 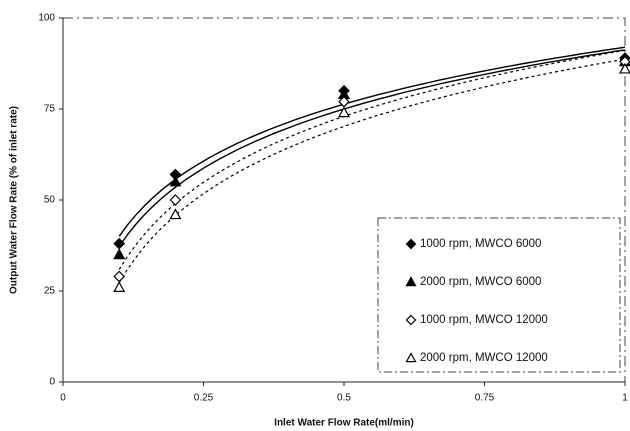 What do you see at coordinates (204, 398) in the screenshot?
I see `x-tick-label: 0.25` at bounding box center [204, 398].